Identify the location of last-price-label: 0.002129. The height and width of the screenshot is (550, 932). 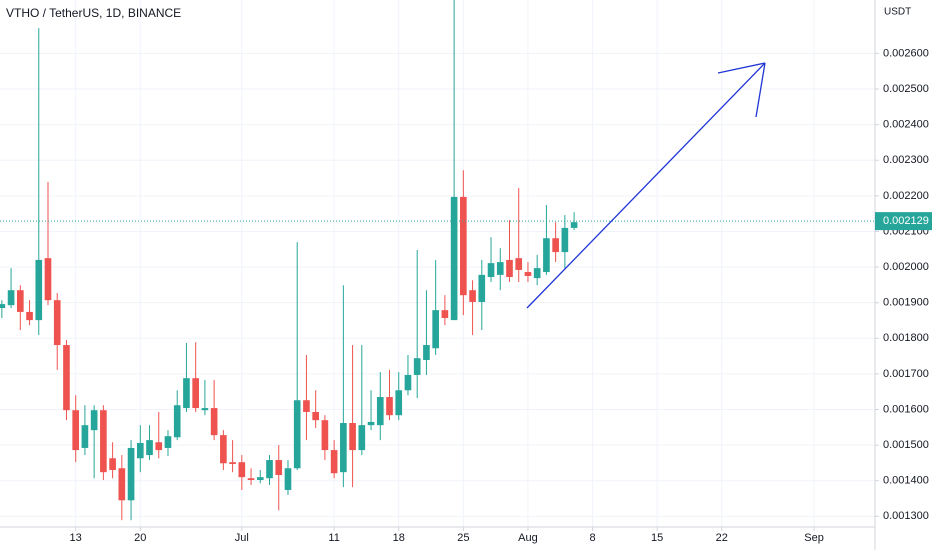
(906, 221).